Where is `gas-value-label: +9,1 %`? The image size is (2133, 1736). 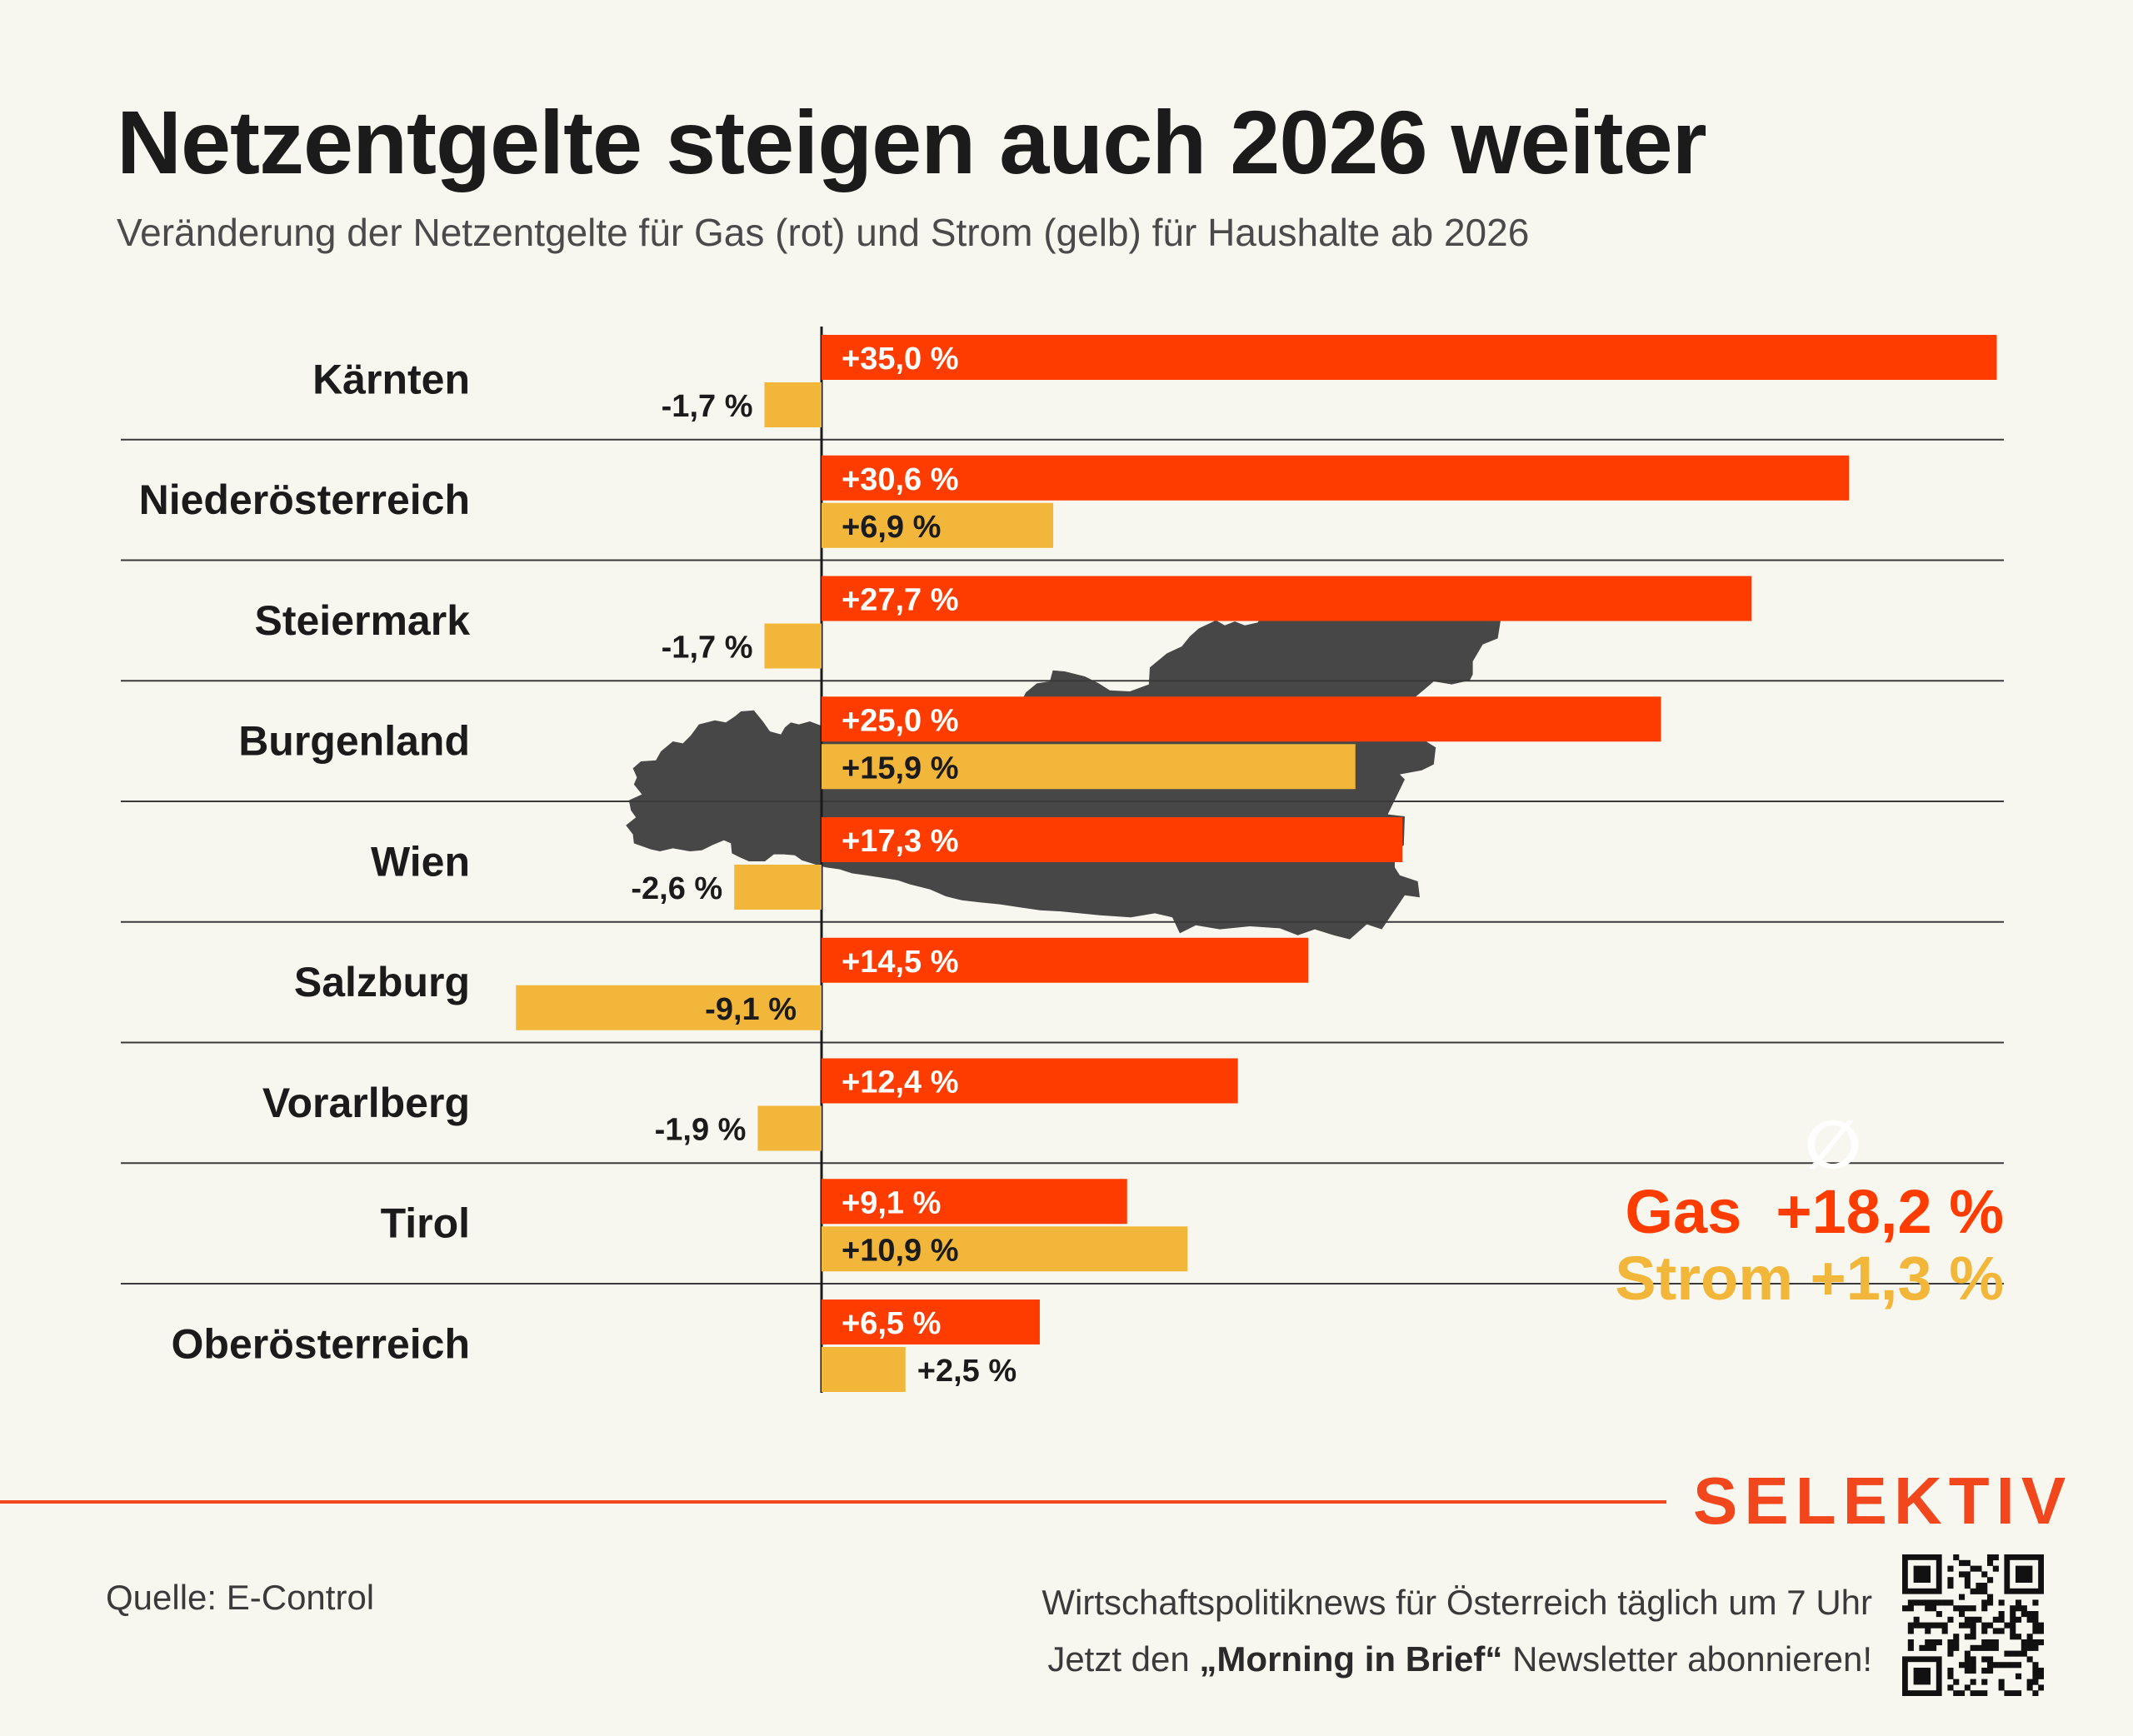 gas-value-label: +9,1 % is located at coordinates (892, 1202).